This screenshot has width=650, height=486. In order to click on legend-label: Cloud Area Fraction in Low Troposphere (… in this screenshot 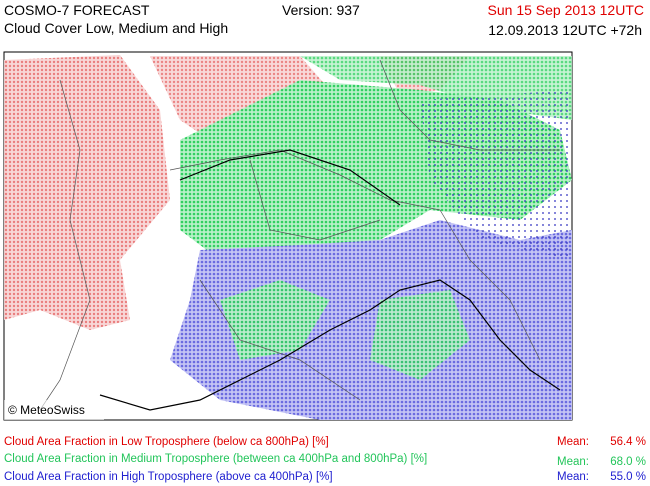, I will do `click(166, 442)`.